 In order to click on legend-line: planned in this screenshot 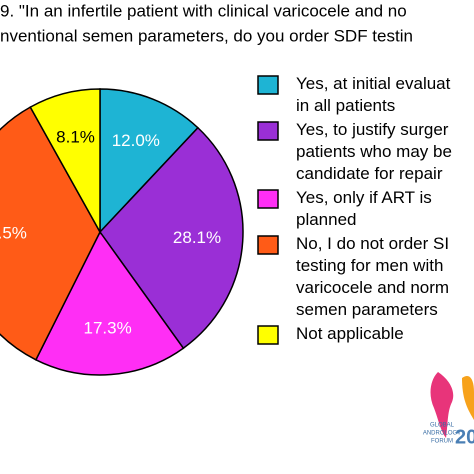, I will do `click(326, 219)`.